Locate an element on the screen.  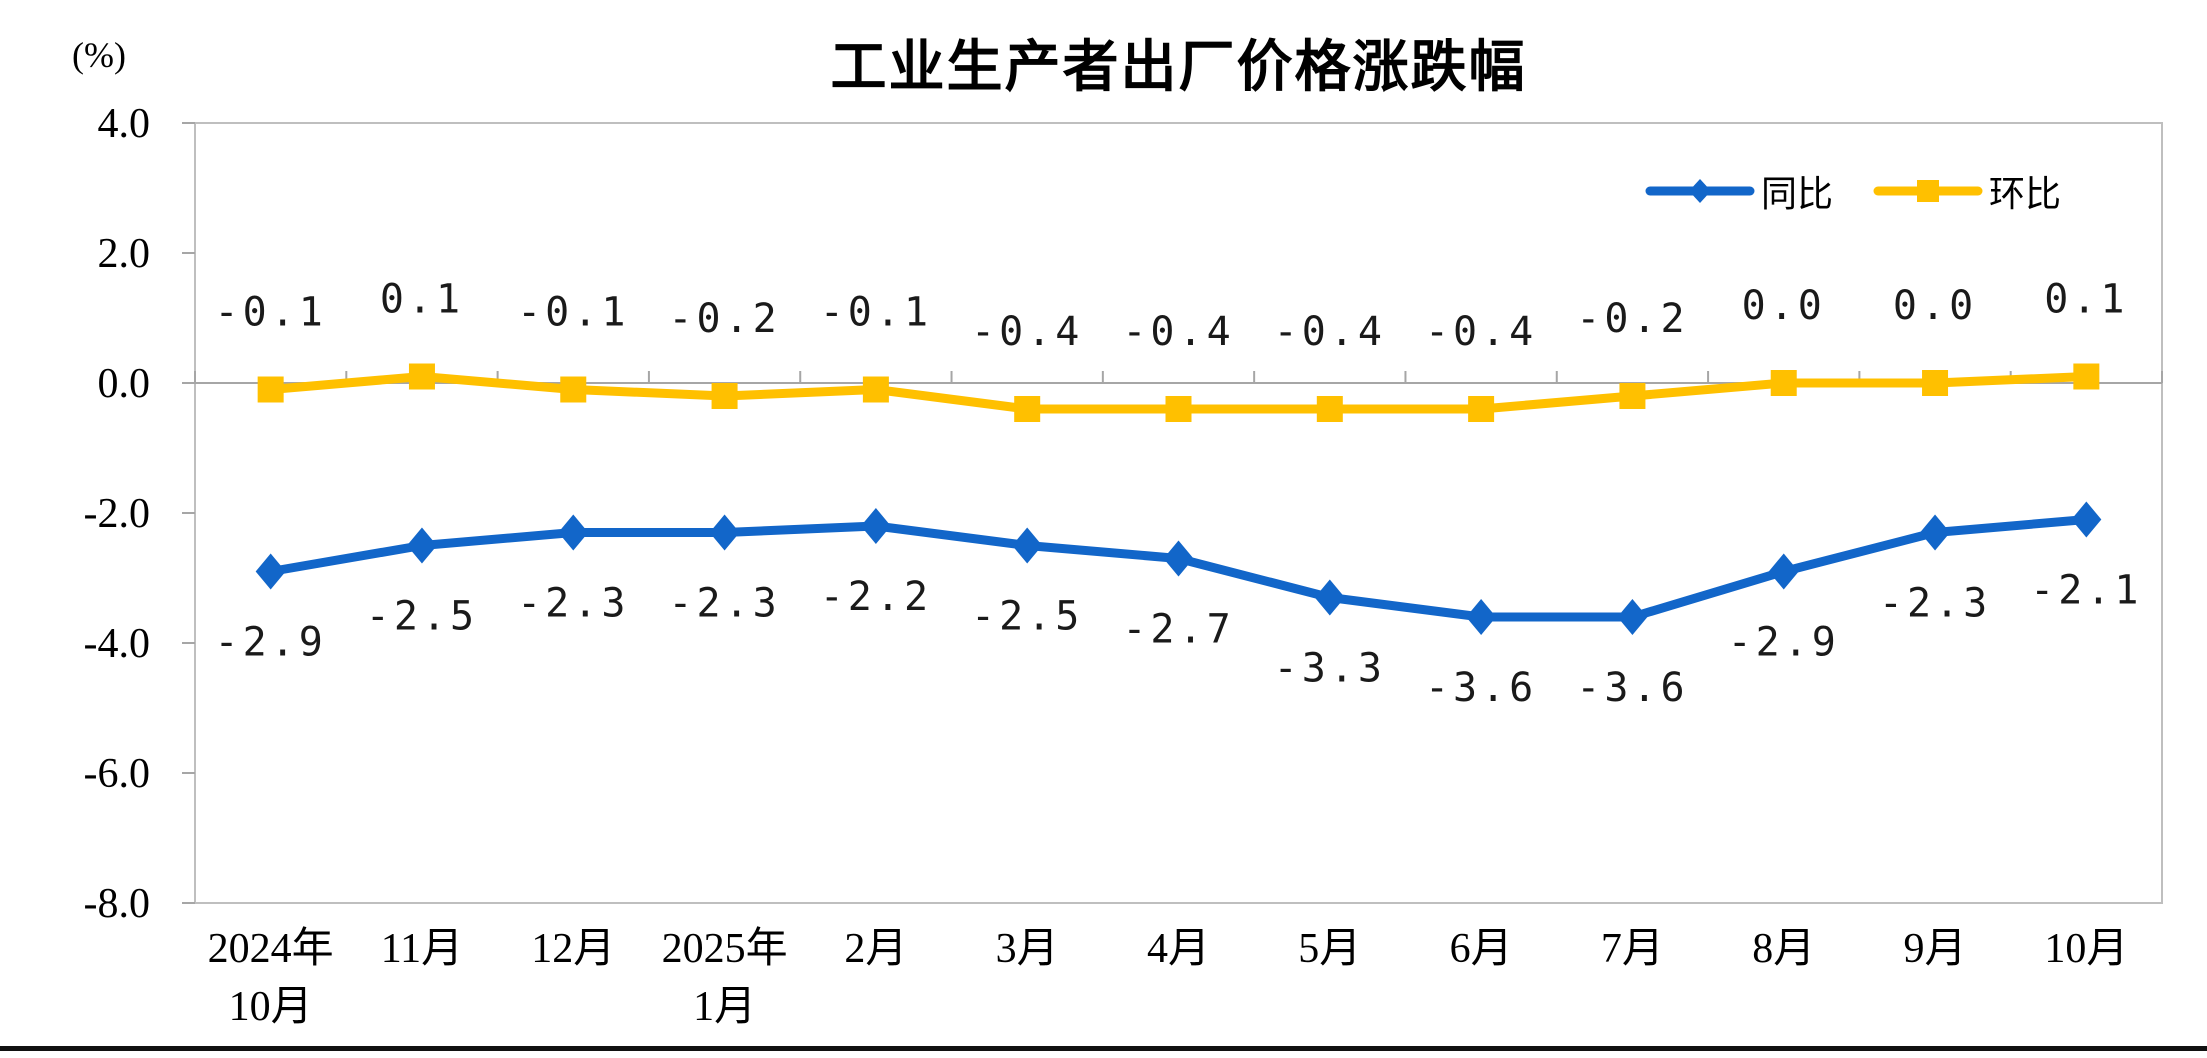
x-axis-tick-label: 2024年 is located at coordinates (271, 948).